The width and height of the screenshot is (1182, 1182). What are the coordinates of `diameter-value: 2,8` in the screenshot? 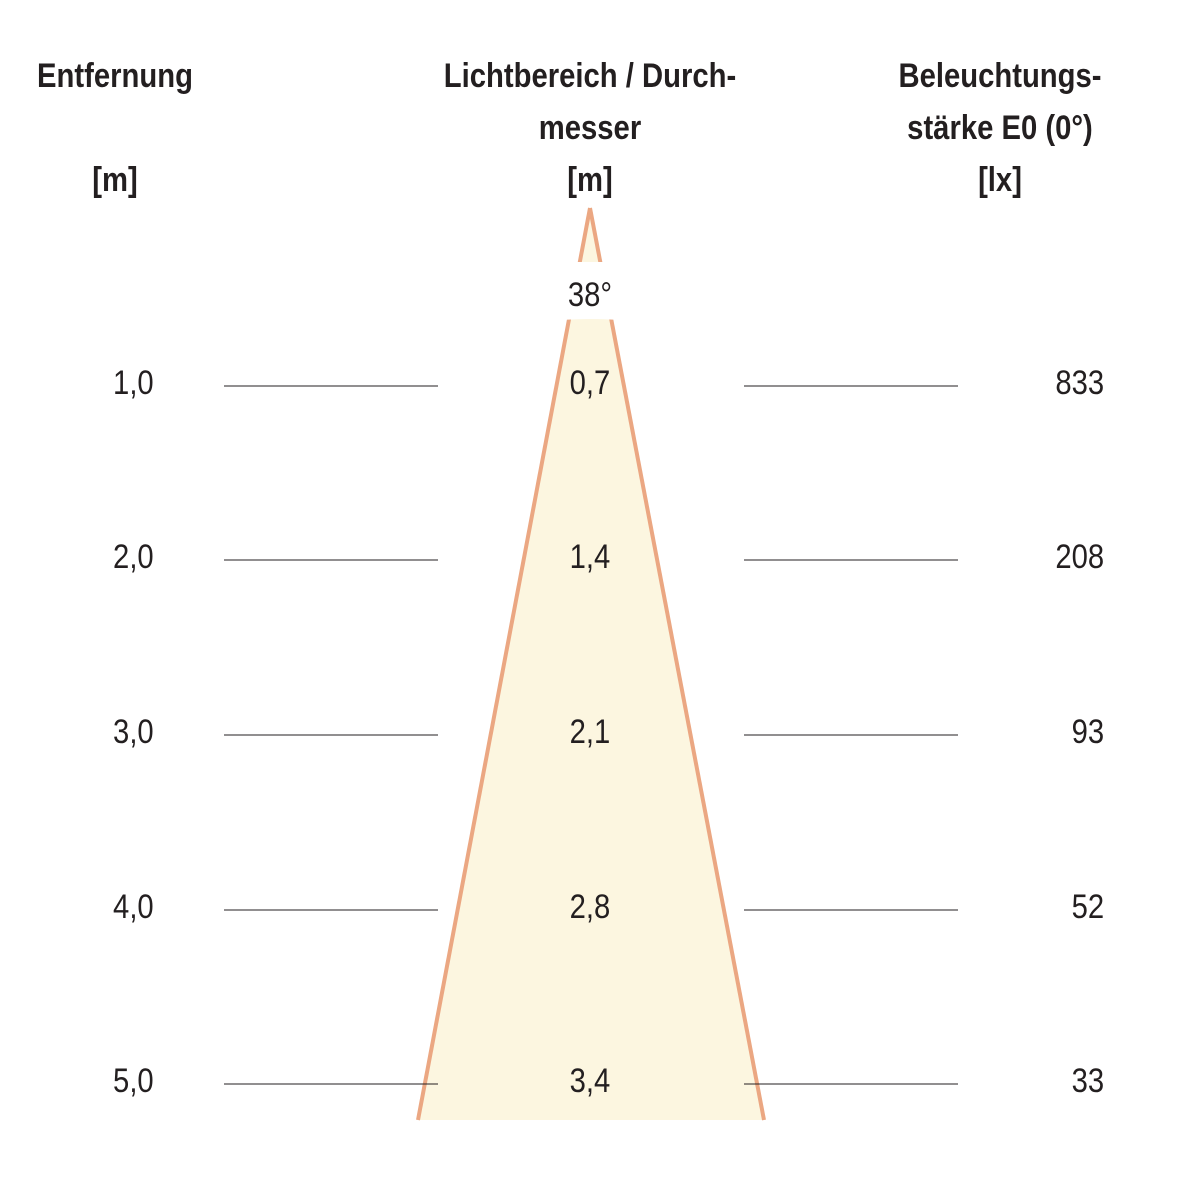 It's located at (590, 907).